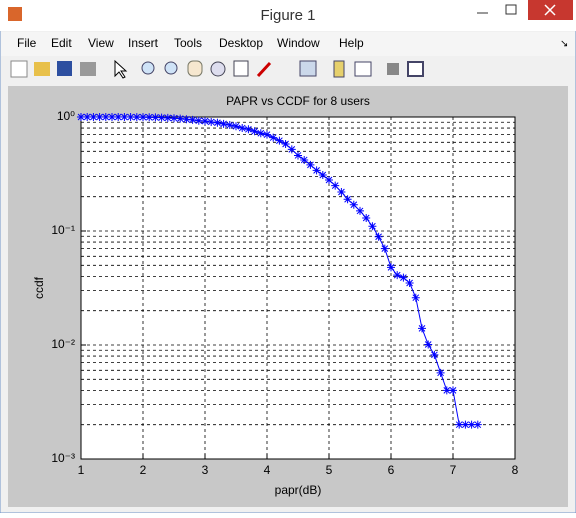  What do you see at coordinates (101, 43) in the screenshot?
I see `menu-item: View` at bounding box center [101, 43].